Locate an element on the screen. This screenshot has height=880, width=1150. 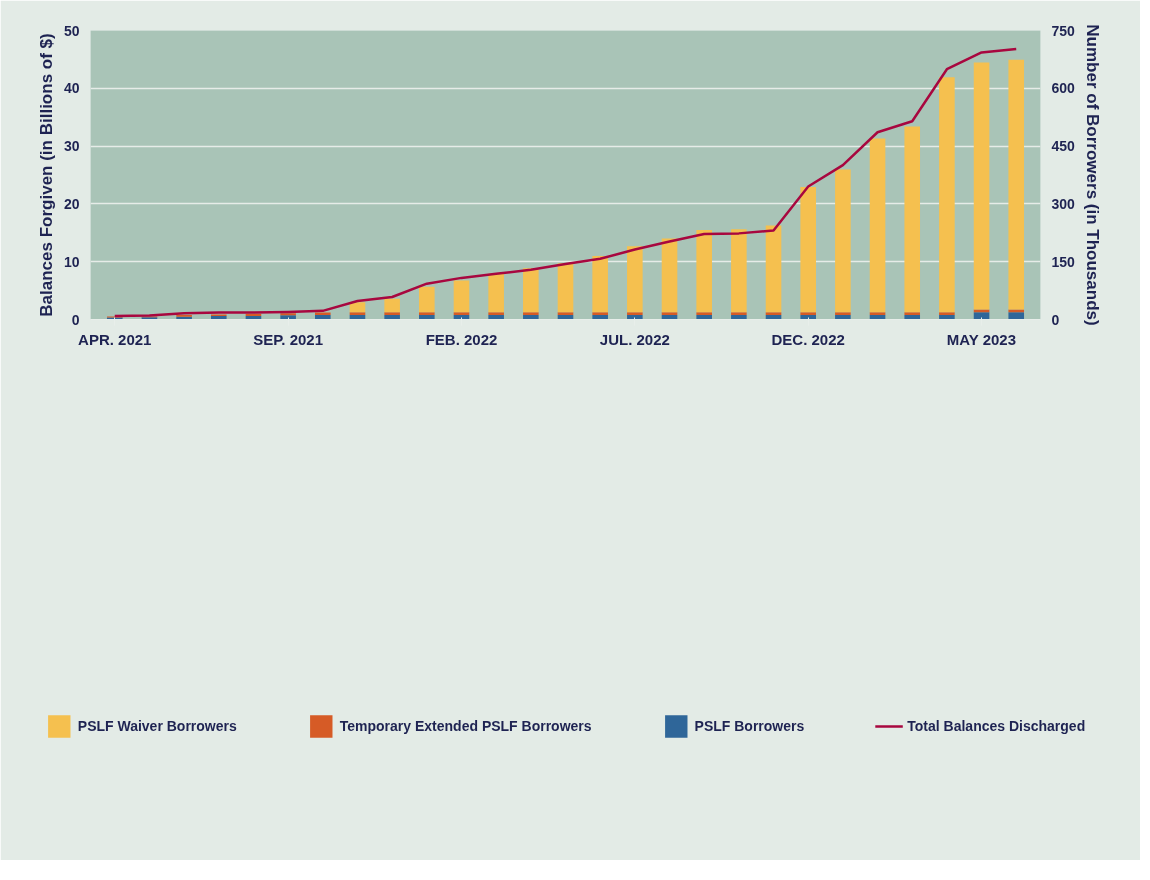
y-tick-label: 50 is located at coordinates (71, 30).